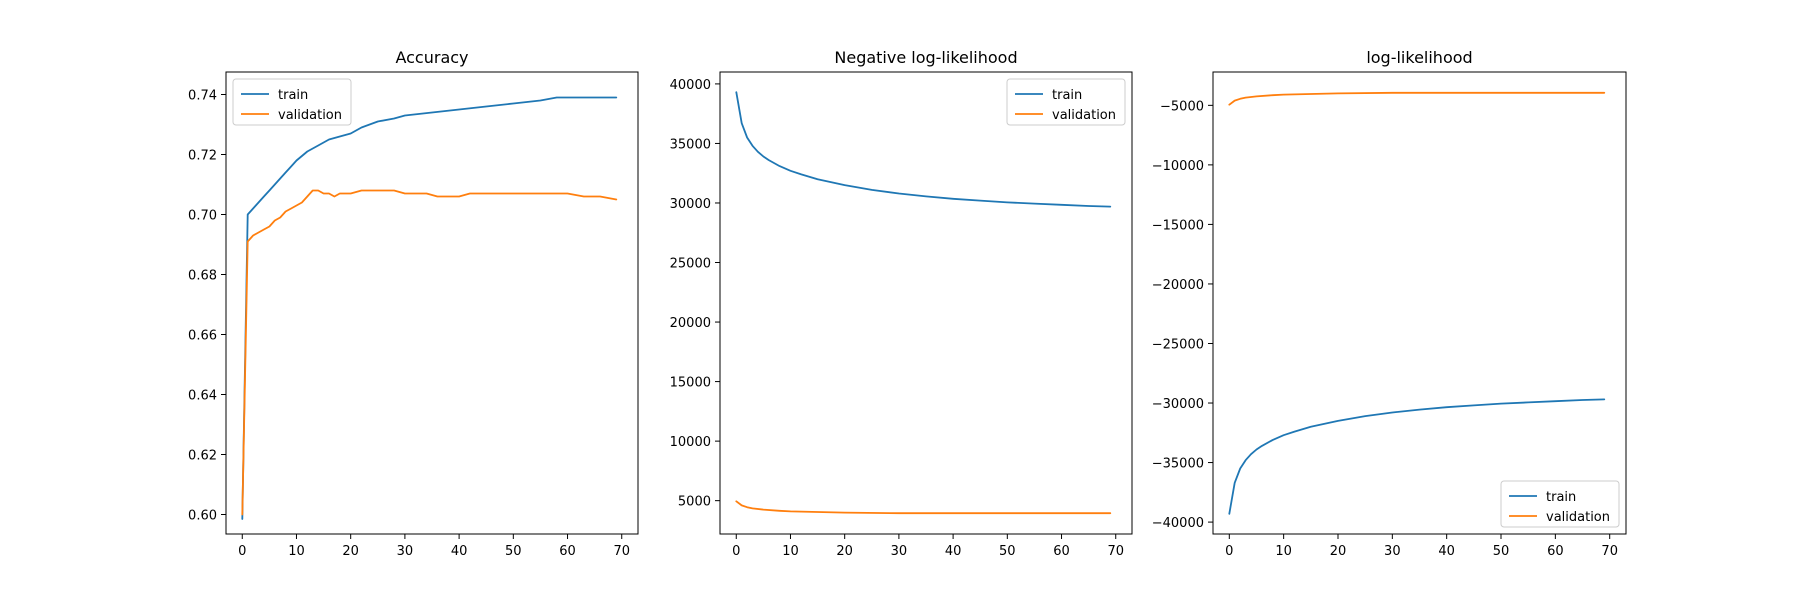 The height and width of the screenshot is (600, 1800). Describe the element at coordinates (1178, 523) in the screenshot. I see `y-tick-label: −40000` at that location.